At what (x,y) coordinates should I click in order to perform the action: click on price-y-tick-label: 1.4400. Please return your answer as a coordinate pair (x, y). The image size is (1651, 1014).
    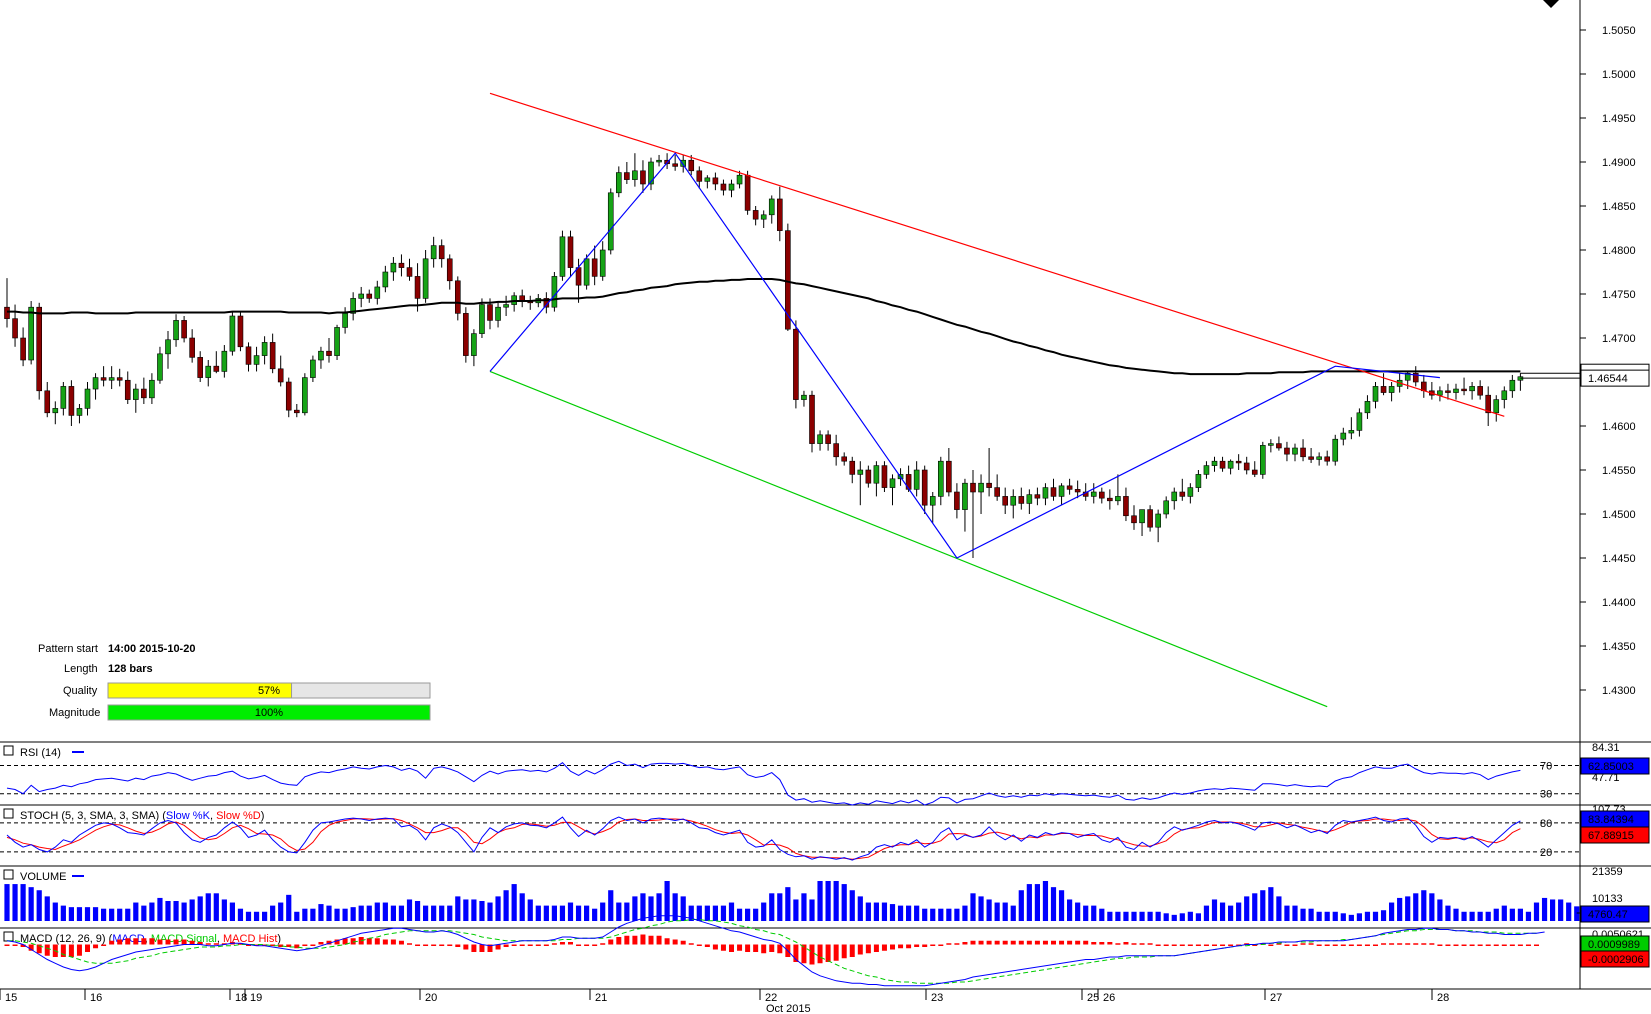
    Looking at the image, I should click on (1619, 603).